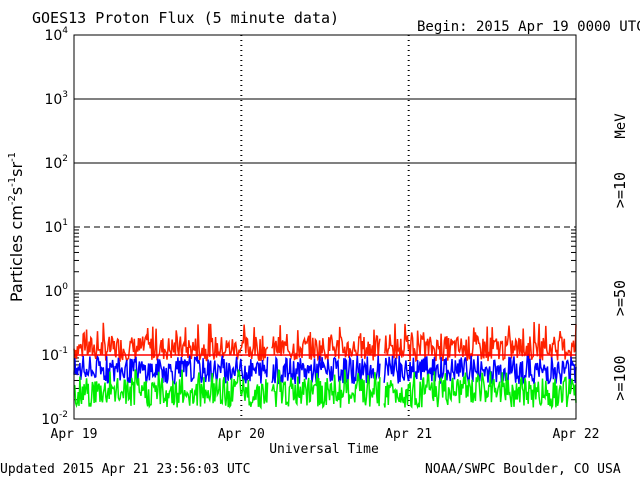  What do you see at coordinates (54, 419) in the screenshot?
I see `y-tick-label: 10⁻²` at bounding box center [54, 419].